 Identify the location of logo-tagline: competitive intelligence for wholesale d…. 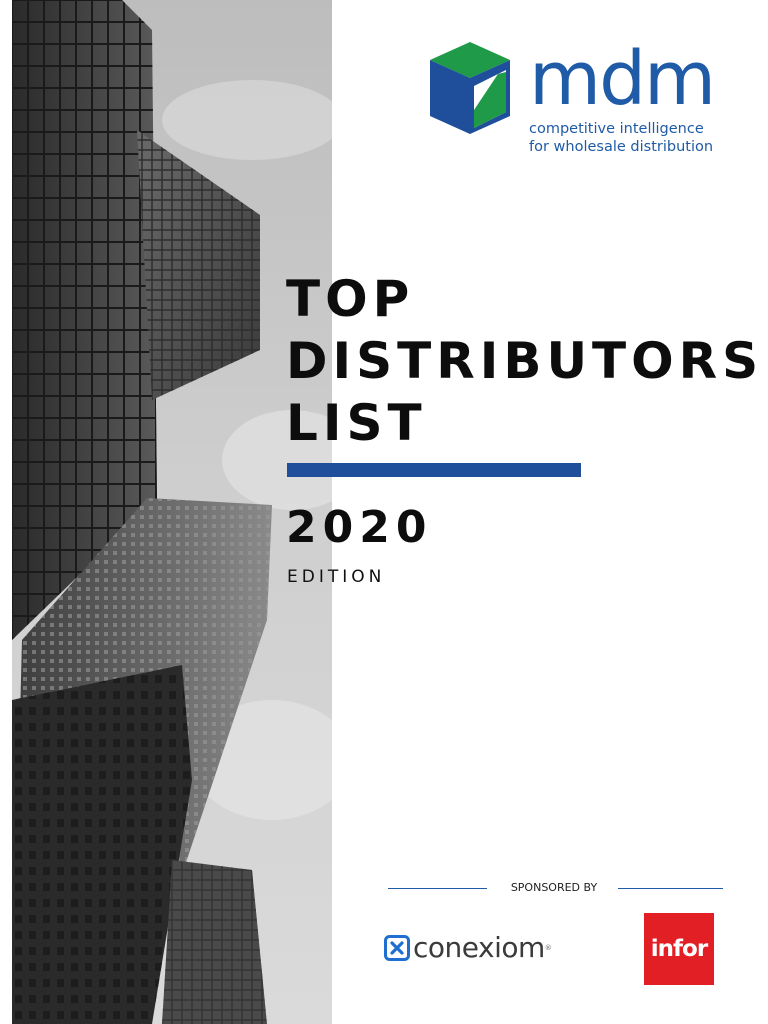
(621, 138).